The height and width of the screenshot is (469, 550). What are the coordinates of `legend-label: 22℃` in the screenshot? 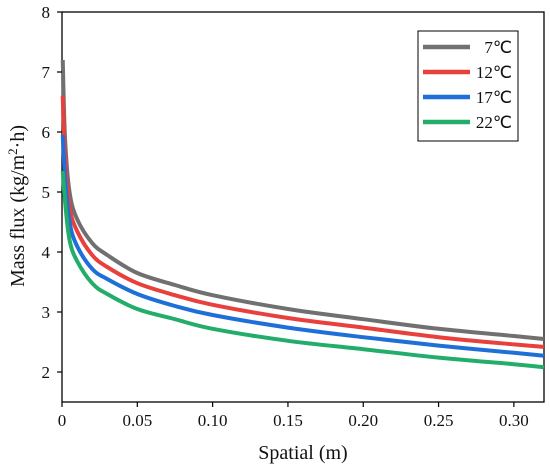 It's located at (494, 122).